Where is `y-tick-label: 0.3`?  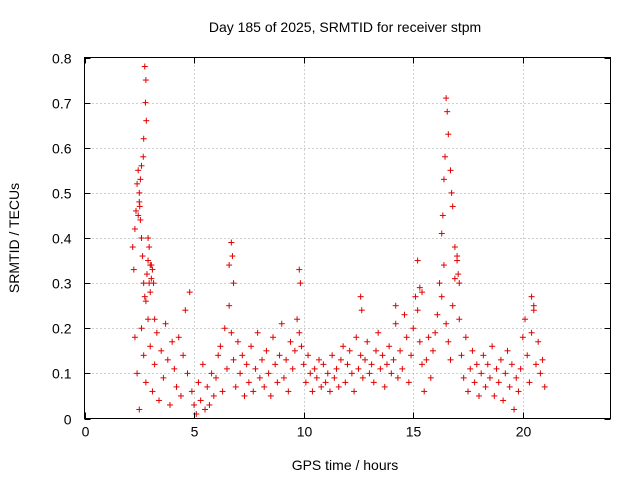
y-tick-label: 0.3 is located at coordinates (62, 284).